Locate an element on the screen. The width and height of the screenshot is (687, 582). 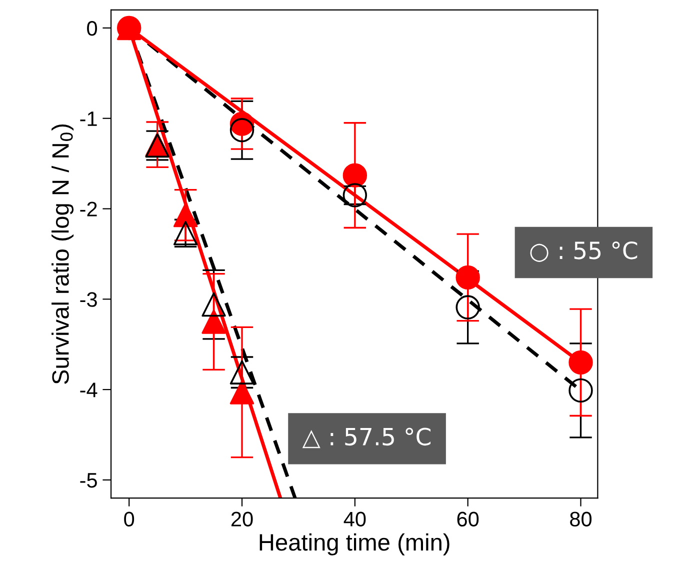
y-axis-title: Survival ratio (log N / N$_{0}$) is located at coordinates (63, 254).